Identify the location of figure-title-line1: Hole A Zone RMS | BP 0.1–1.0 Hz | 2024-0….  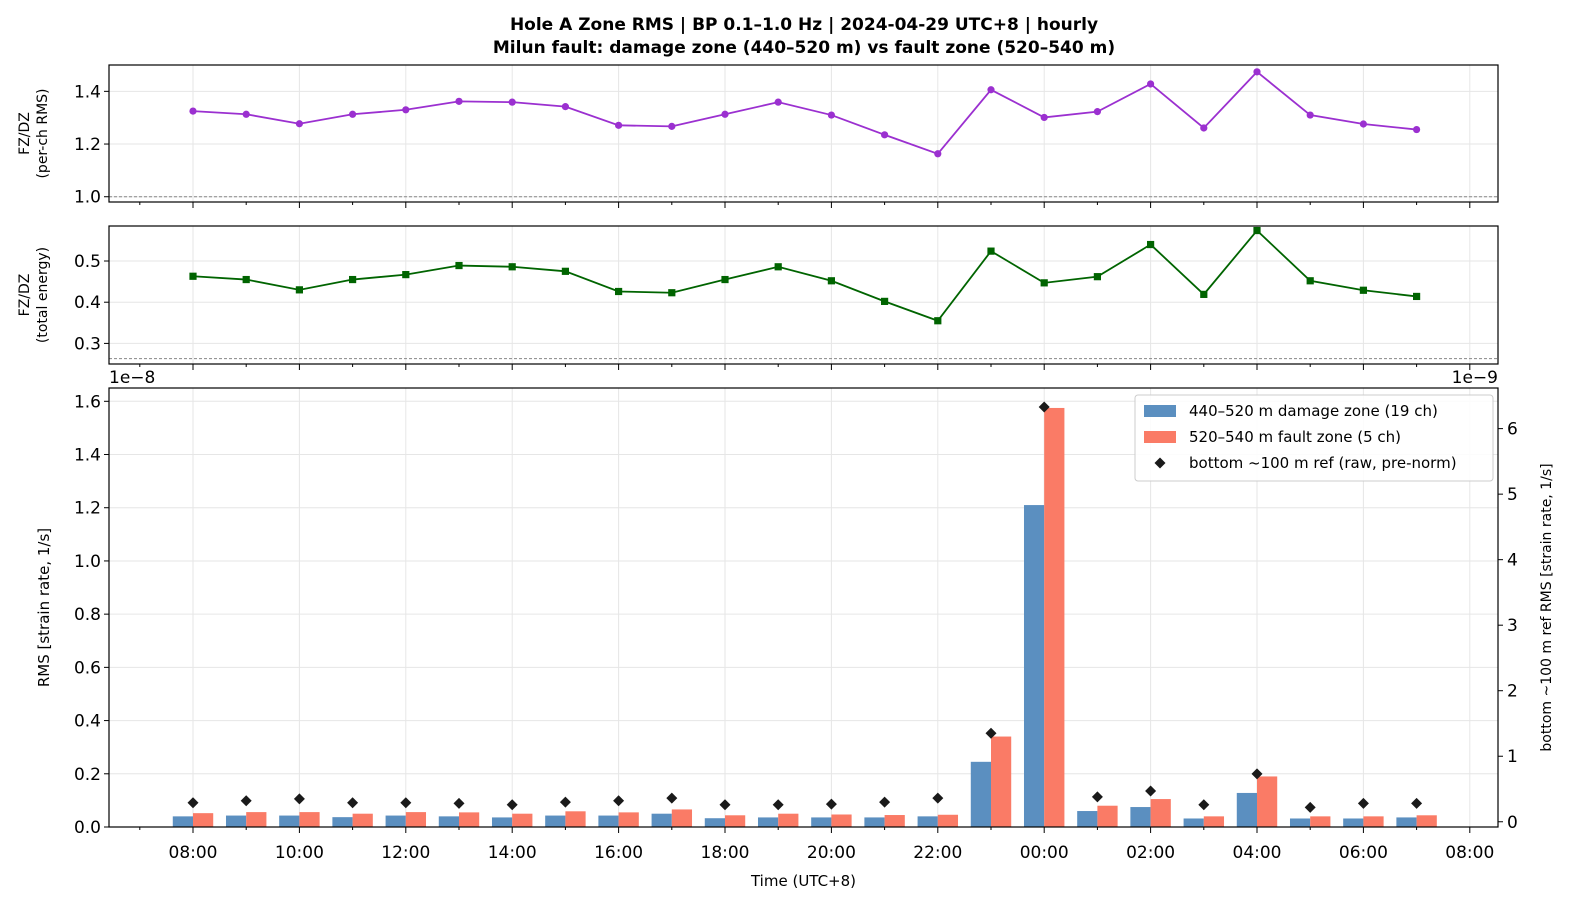
(804, 25).